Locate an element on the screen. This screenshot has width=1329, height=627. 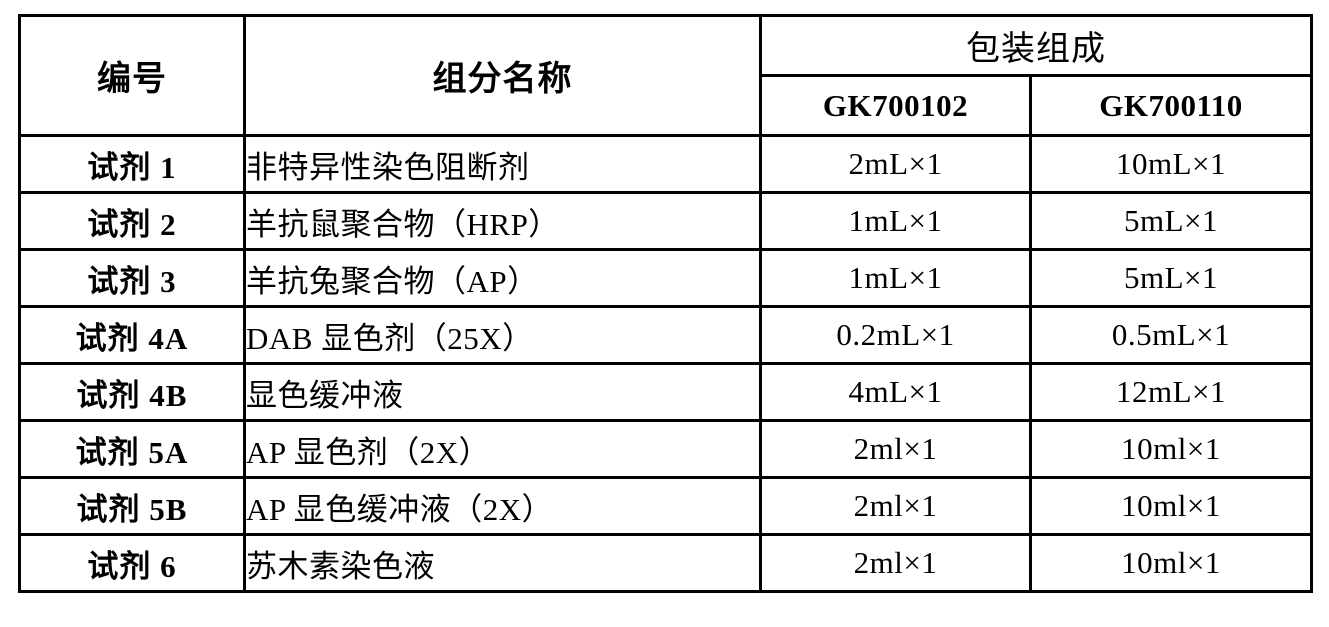
table-row: 试剂 6 苏木素染色液 2ml×1 10ml×1 is located at coordinates (665, 563).